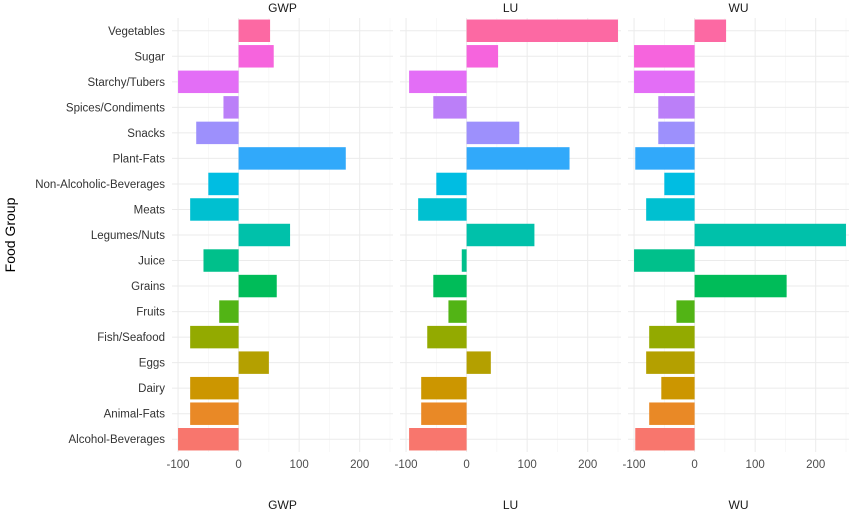  I want to click on category-label: Starchy/Tubers, so click(126, 83).